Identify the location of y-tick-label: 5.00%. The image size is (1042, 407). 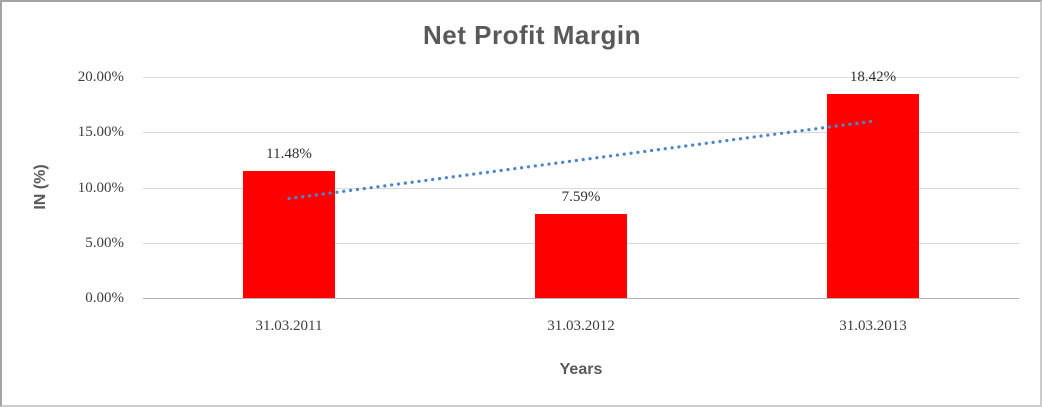
(104, 242).